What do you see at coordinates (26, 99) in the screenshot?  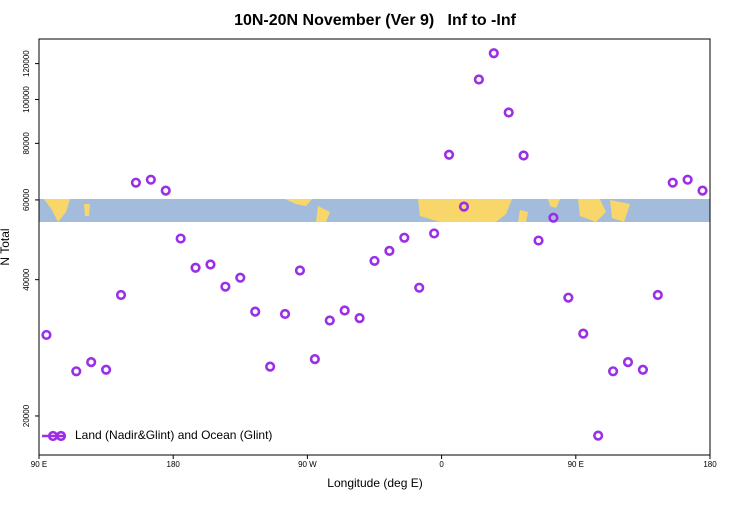 I see `y-tick-label: 100000` at bounding box center [26, 99].